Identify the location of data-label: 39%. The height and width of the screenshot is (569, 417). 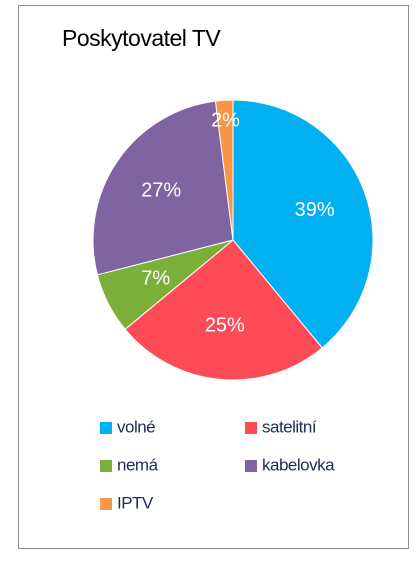
(315, 210).